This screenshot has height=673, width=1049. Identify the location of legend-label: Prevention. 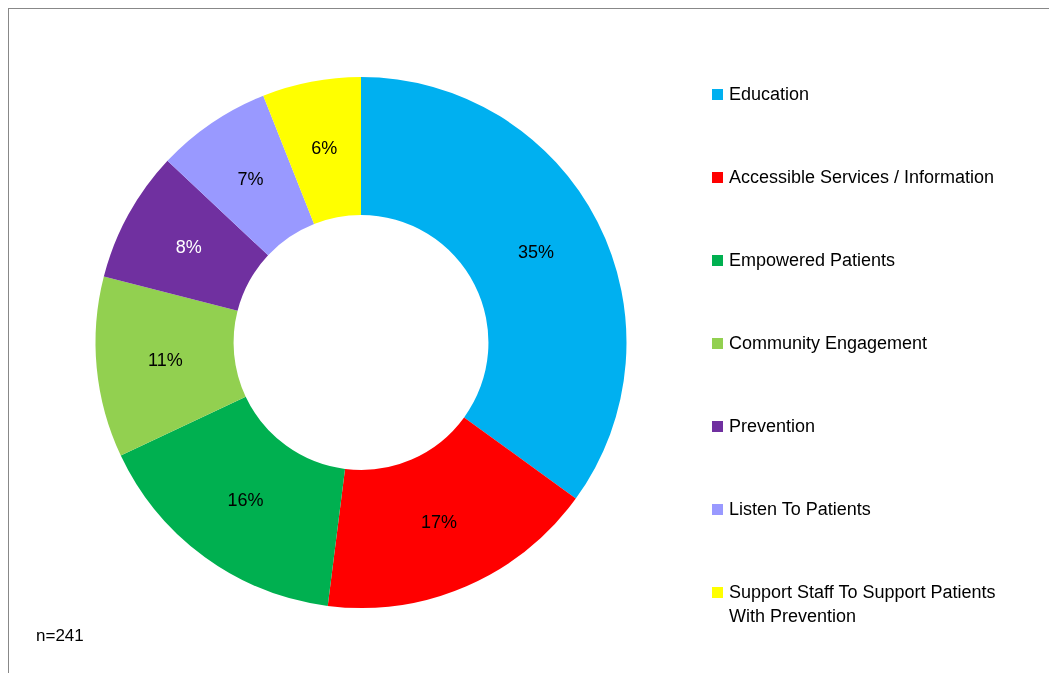
(772, 426).